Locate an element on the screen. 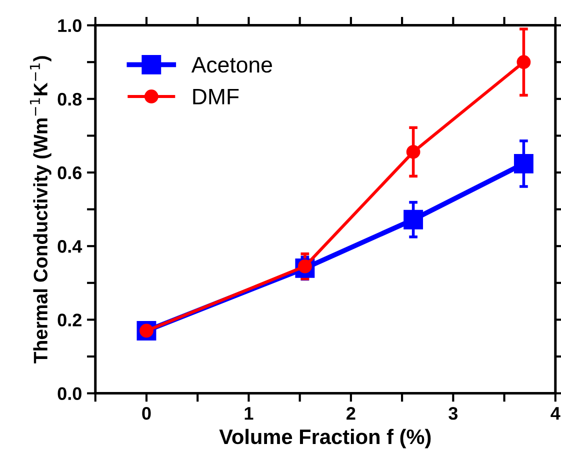 The height and width of the screenshot is (460, 561). y-tick-label: 0.0 is located at coordinates (70, 393).